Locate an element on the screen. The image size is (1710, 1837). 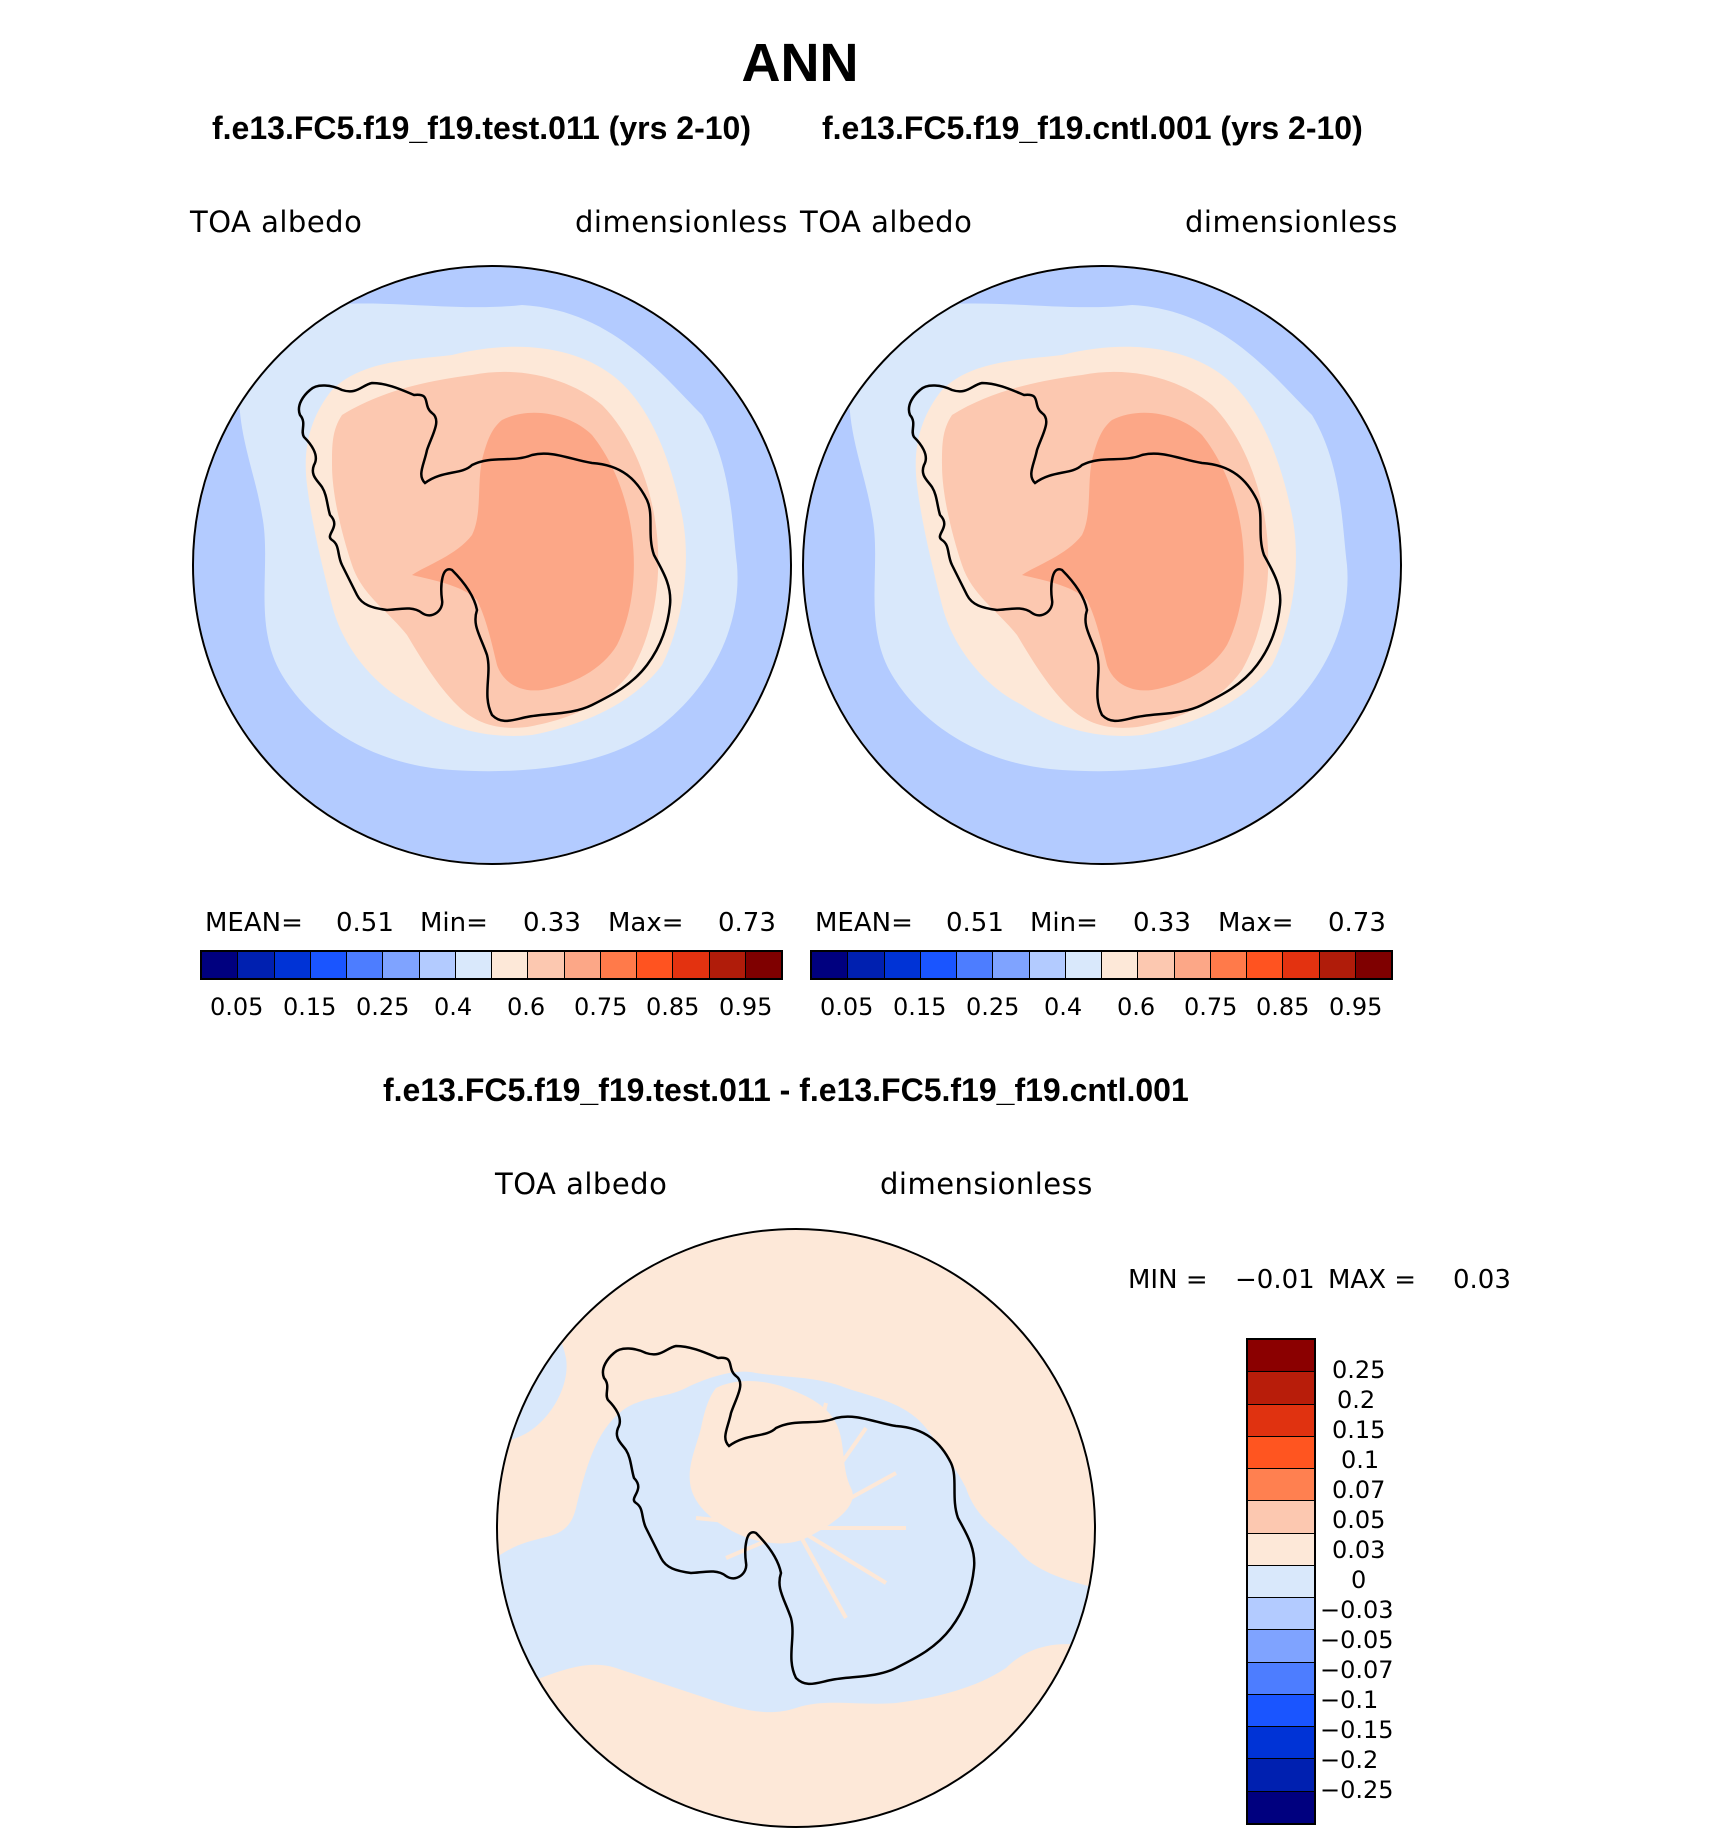
test-mean-label: MEAN= is located at coordinates (254, 923).